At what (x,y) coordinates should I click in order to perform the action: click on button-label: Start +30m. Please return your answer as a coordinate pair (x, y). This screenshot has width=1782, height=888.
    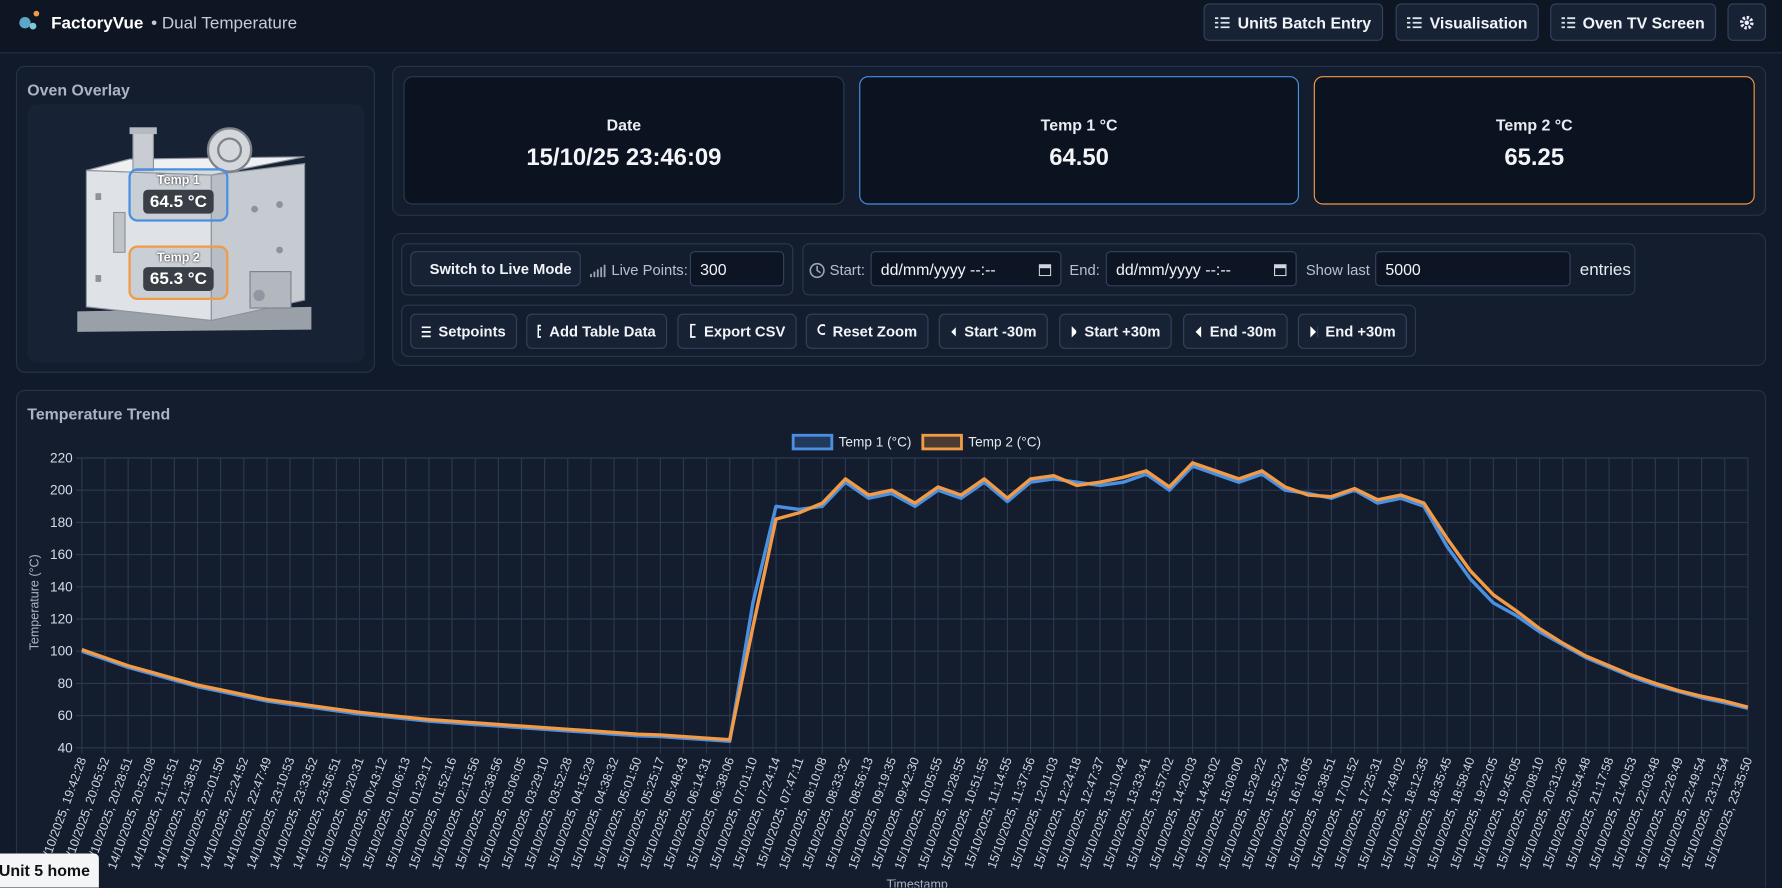
    Looking at the image, I should click on (1122, 331).